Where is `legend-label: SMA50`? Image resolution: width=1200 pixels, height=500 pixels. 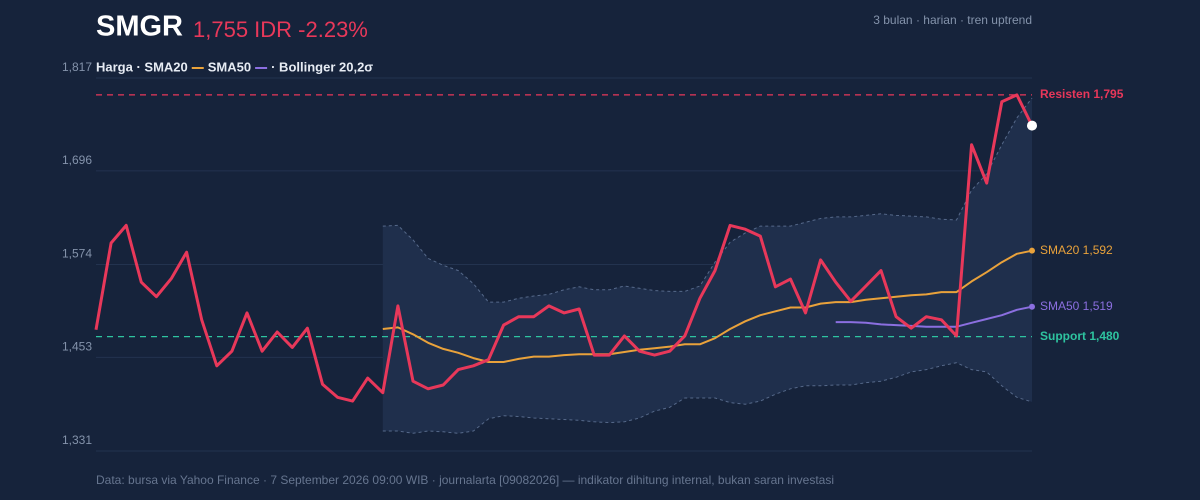 legend-label: SMA50 is located at coordinates (229, 66).